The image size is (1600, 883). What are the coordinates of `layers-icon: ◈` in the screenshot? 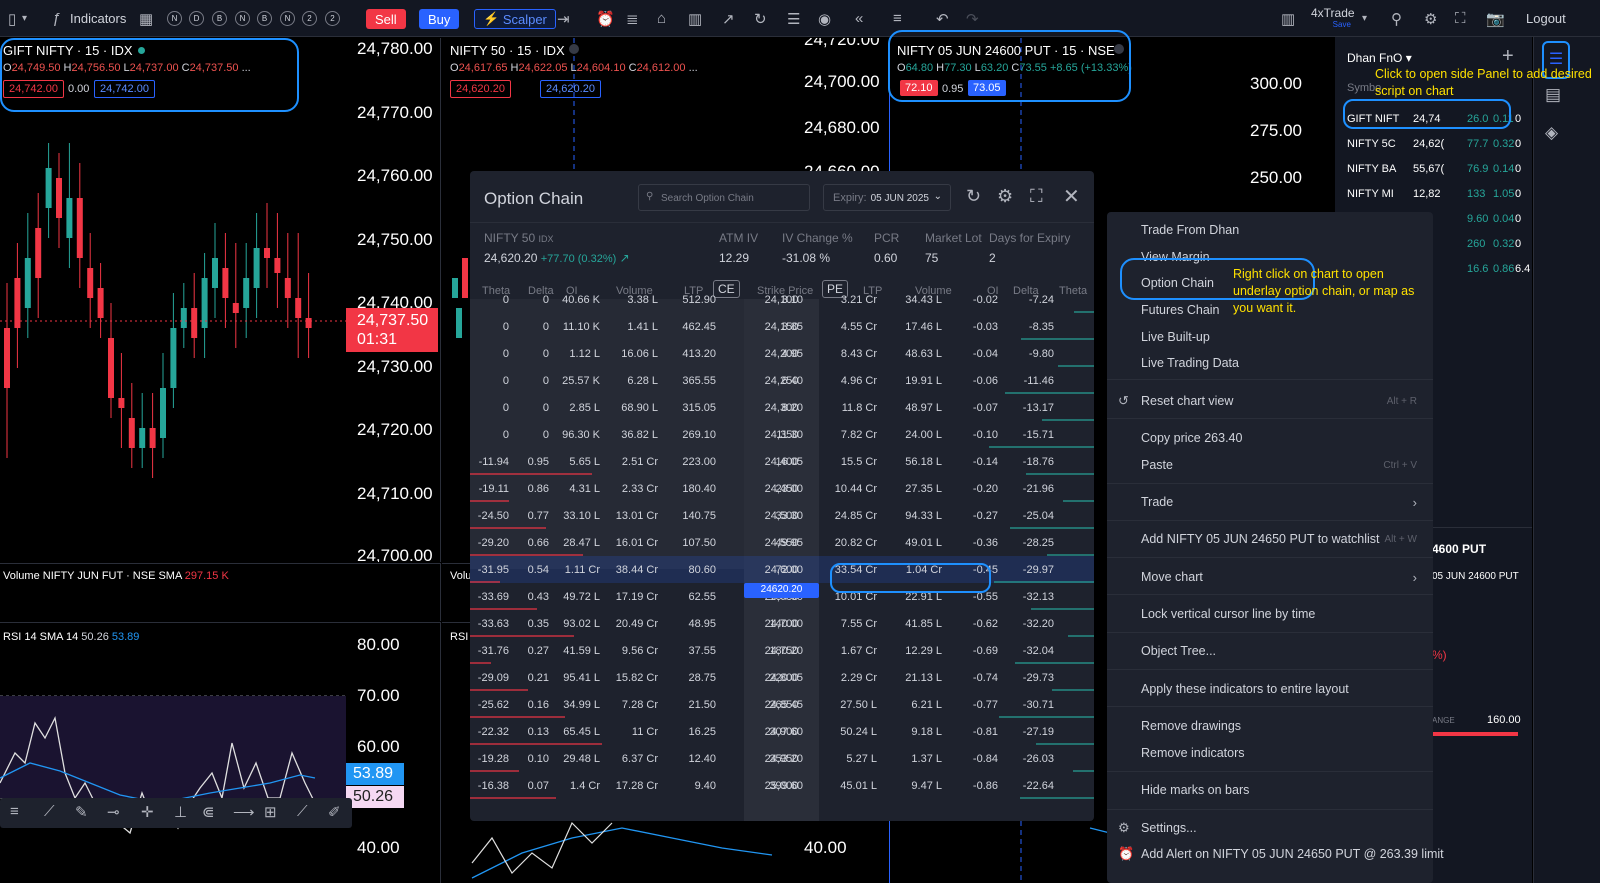 It's located at (1552, 132).